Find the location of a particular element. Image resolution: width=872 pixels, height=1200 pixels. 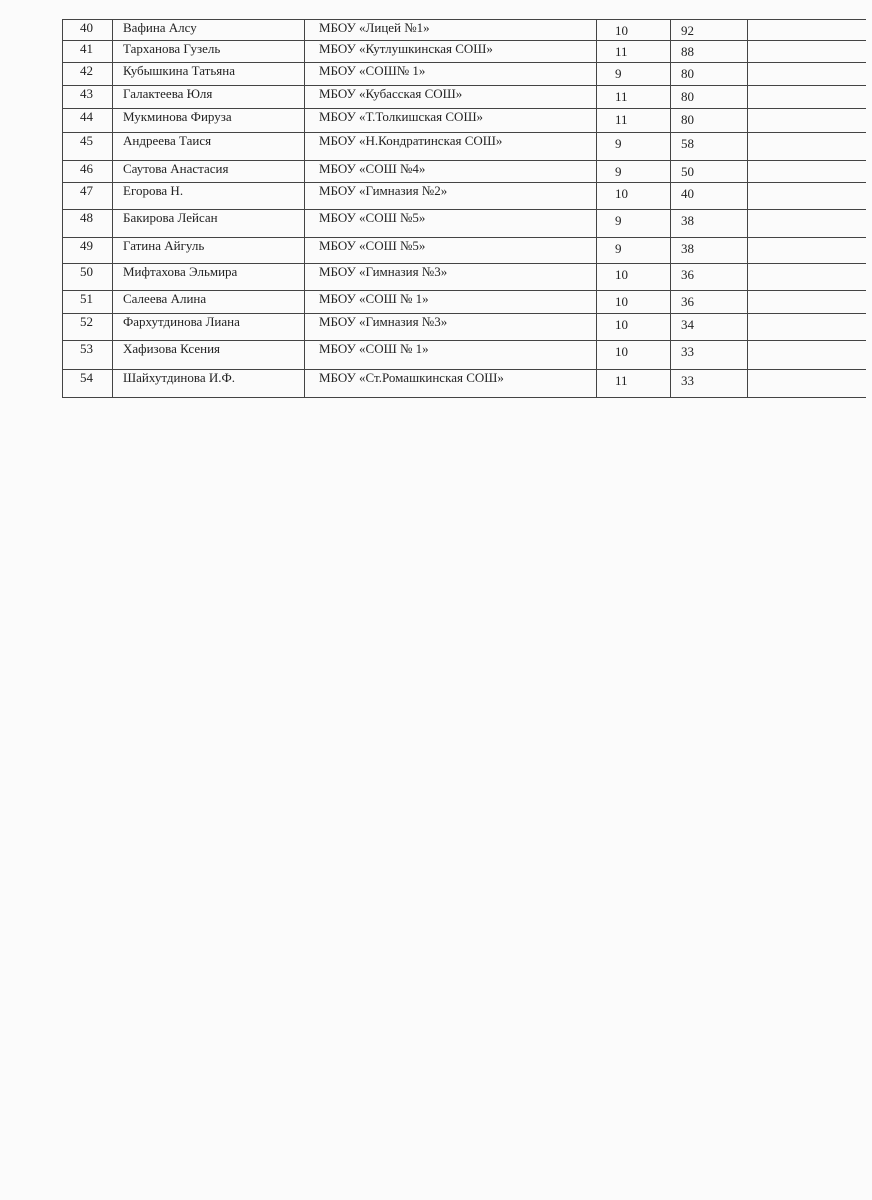

cell-school: МБОУ «Кубасская СОШ» is located at coordinates (450, 97).